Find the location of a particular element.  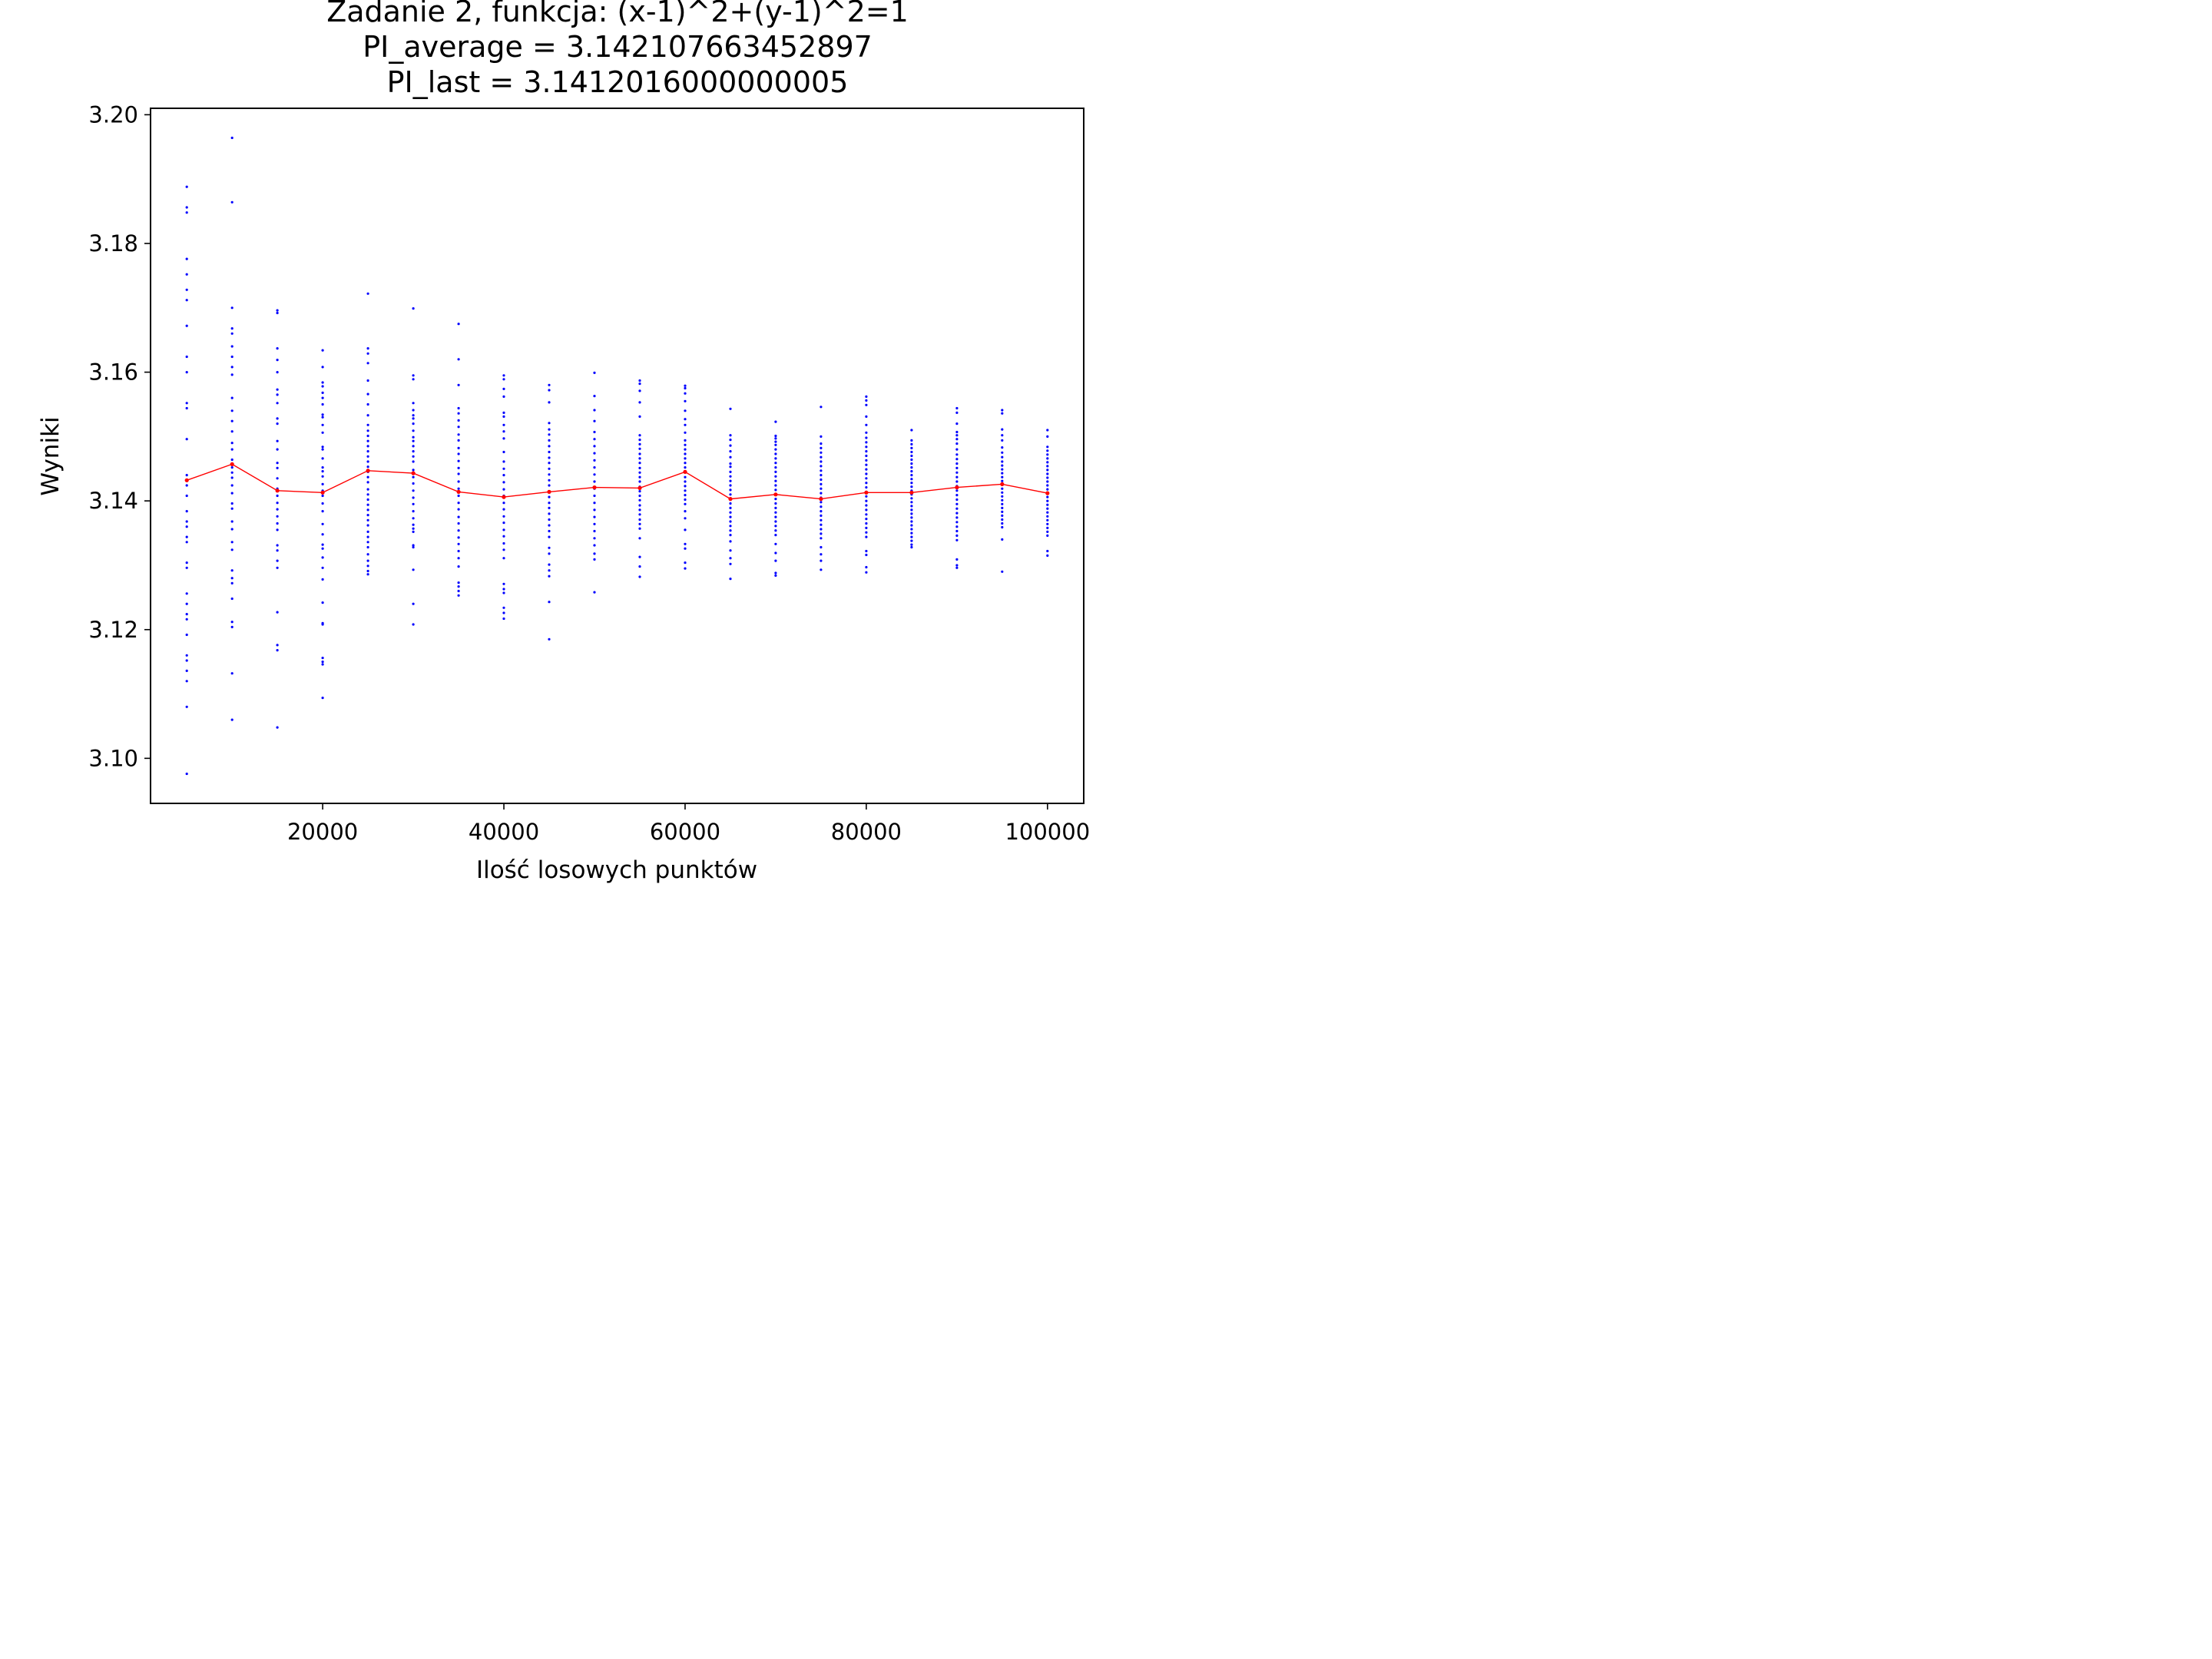

average-line is located at coordinates (617, 482).